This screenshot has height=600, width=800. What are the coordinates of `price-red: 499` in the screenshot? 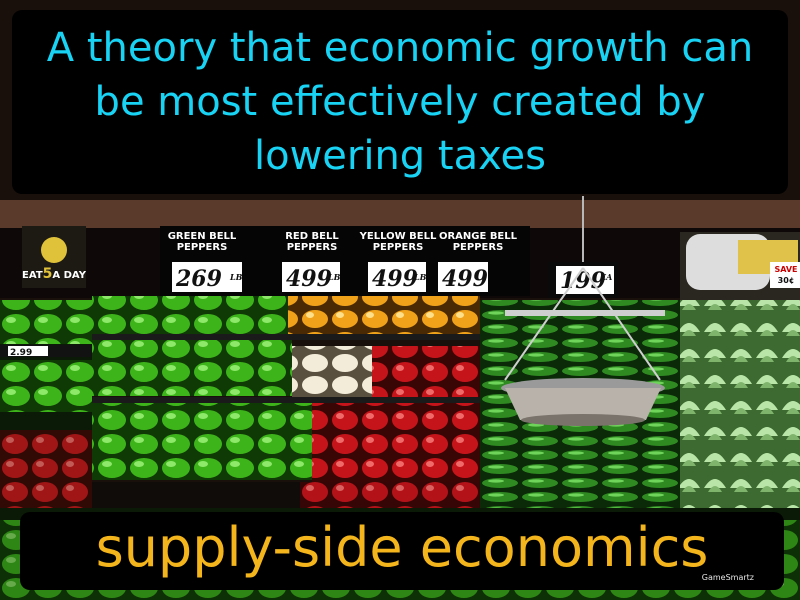 It's located at (309, 279).